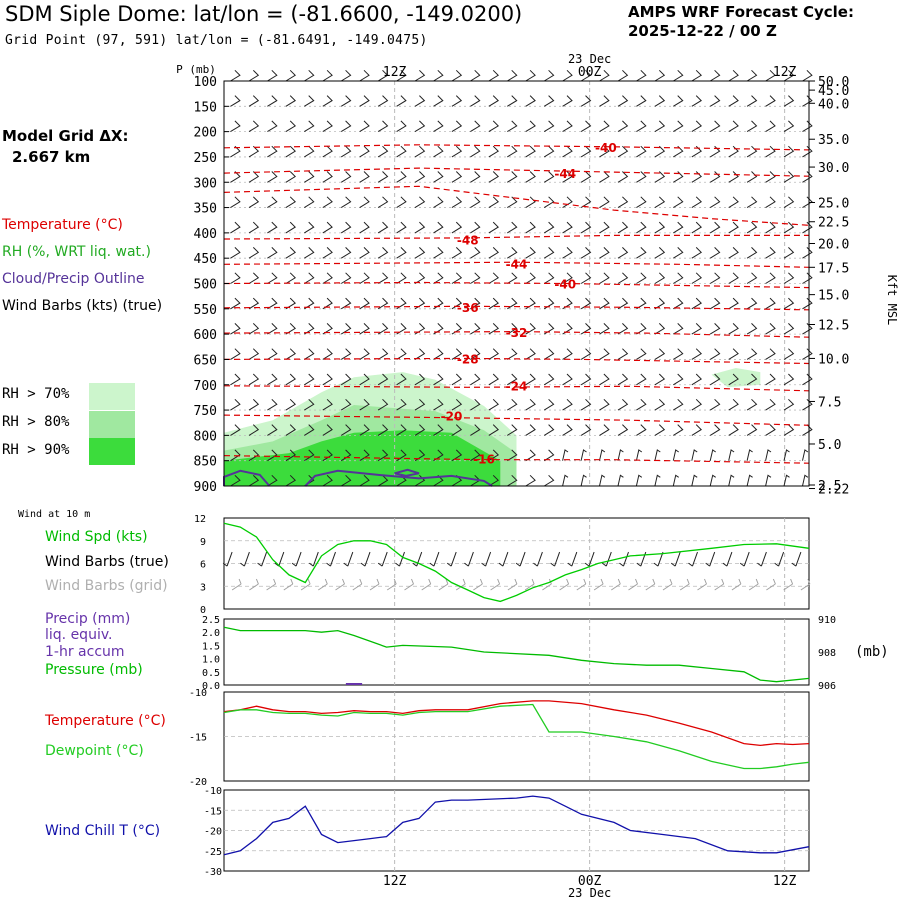 The image size is (900, 900). Describe the element at coordinates (517, 264) in the screenshot. I see `isotherm-label: -44` at that location.